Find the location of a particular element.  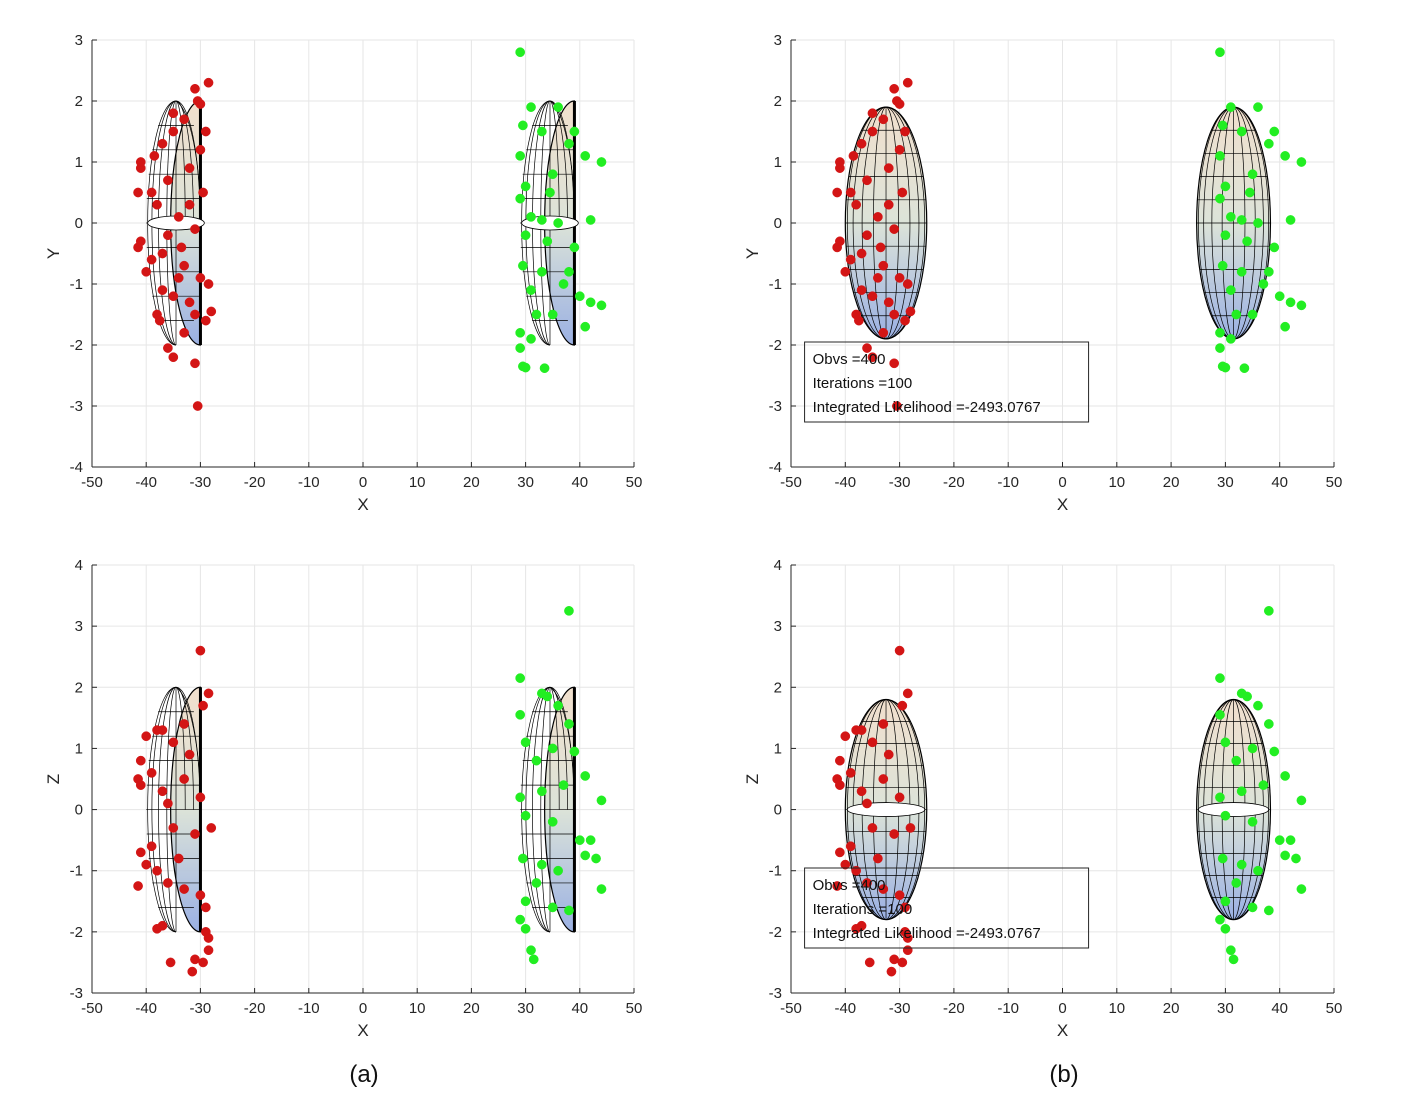

legend-entry: Iterations =100 is located at coordinates (863, 383).